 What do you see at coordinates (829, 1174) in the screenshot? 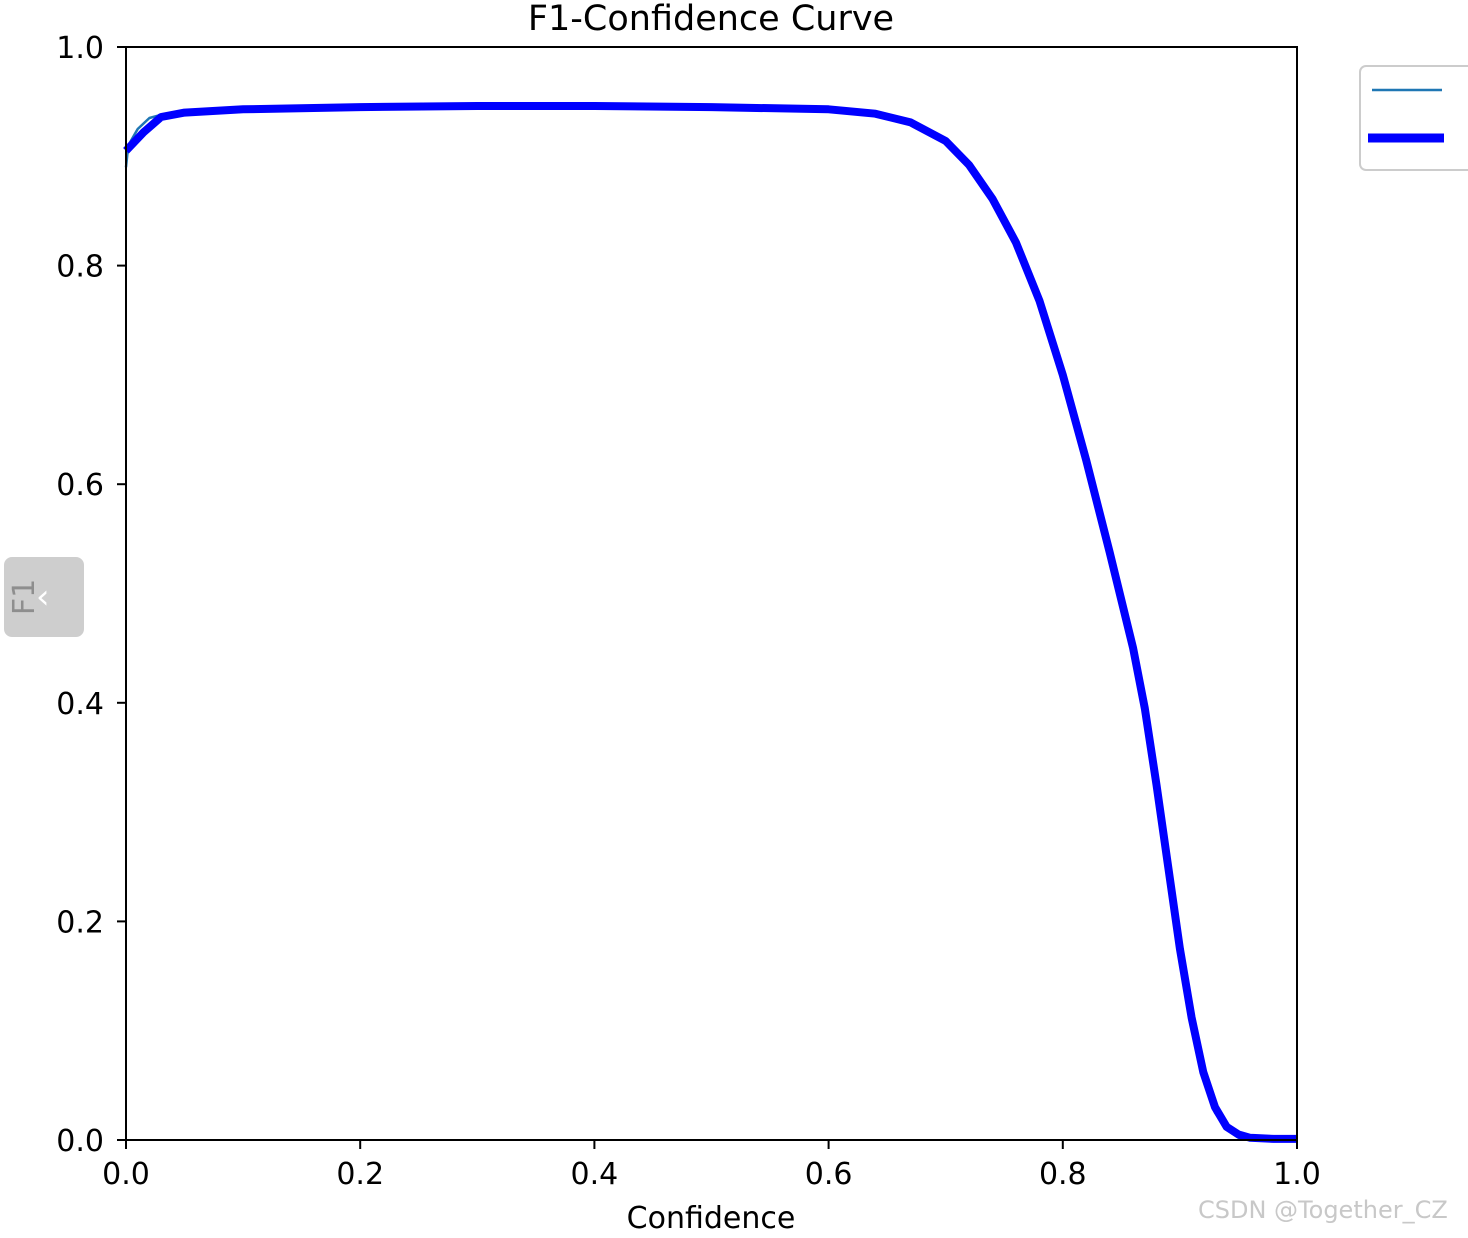
I see `x-tick-label: 0.6` at bounding box center [829, 1174].